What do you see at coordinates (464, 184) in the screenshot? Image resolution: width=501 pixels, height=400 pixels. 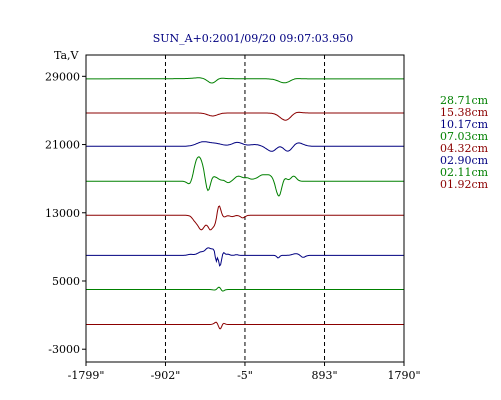 I see `legend-entry: 01.92cm` at bounding box center [464, 184].